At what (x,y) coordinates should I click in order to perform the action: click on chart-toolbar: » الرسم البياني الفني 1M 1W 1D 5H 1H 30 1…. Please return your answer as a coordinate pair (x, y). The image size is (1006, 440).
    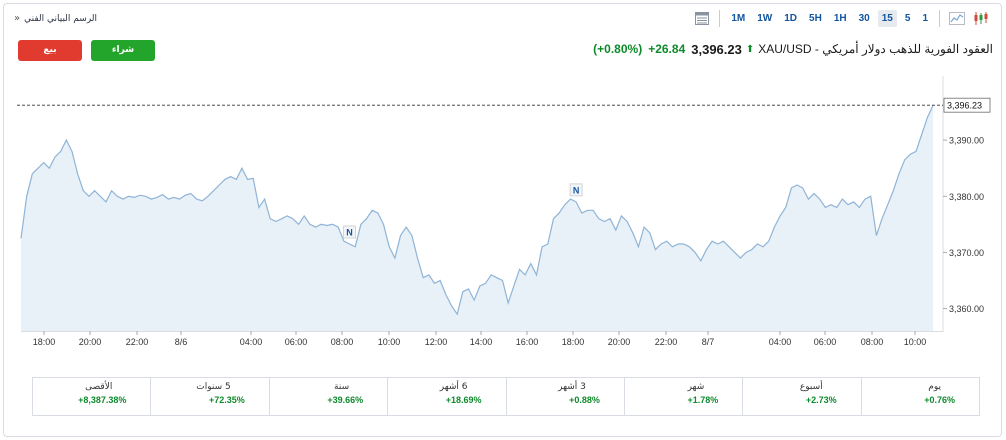
    Looking at the image, I should click on (502, 18).